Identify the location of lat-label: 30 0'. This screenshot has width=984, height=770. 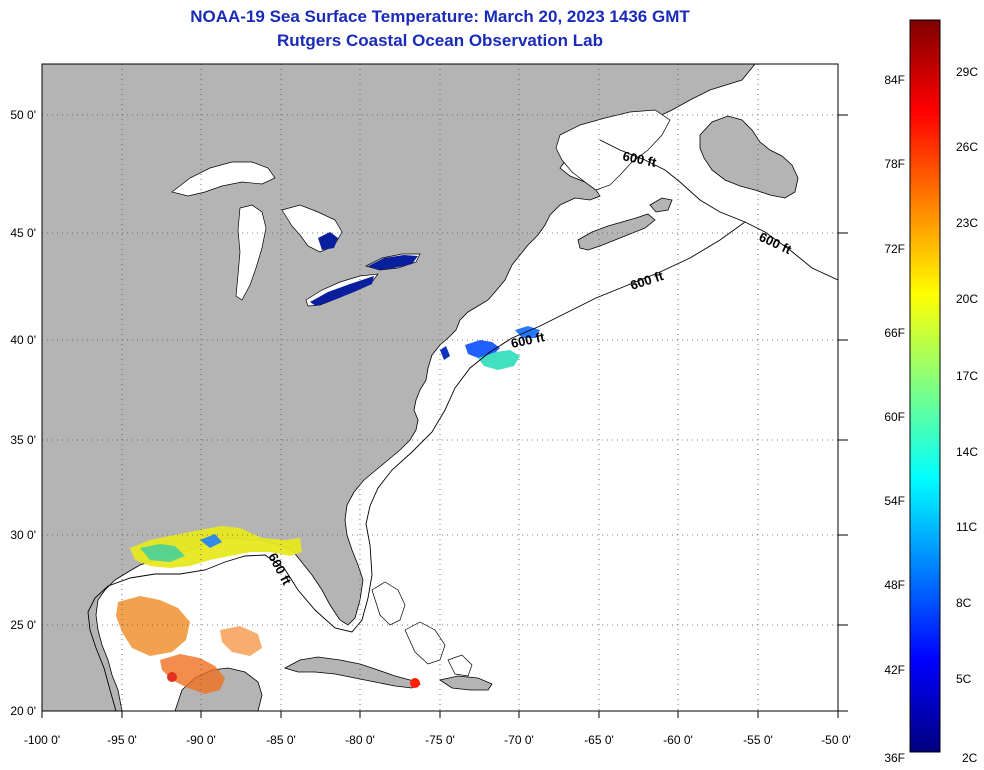
(23, 535).